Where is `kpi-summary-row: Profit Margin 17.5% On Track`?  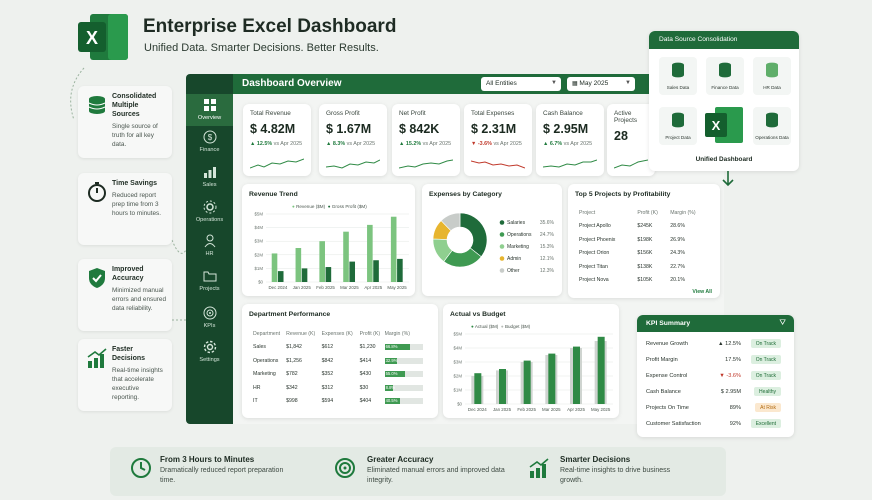
kpi-summary-row: Profit Margin 17.5% On Track is located at coordinates (716, 361).